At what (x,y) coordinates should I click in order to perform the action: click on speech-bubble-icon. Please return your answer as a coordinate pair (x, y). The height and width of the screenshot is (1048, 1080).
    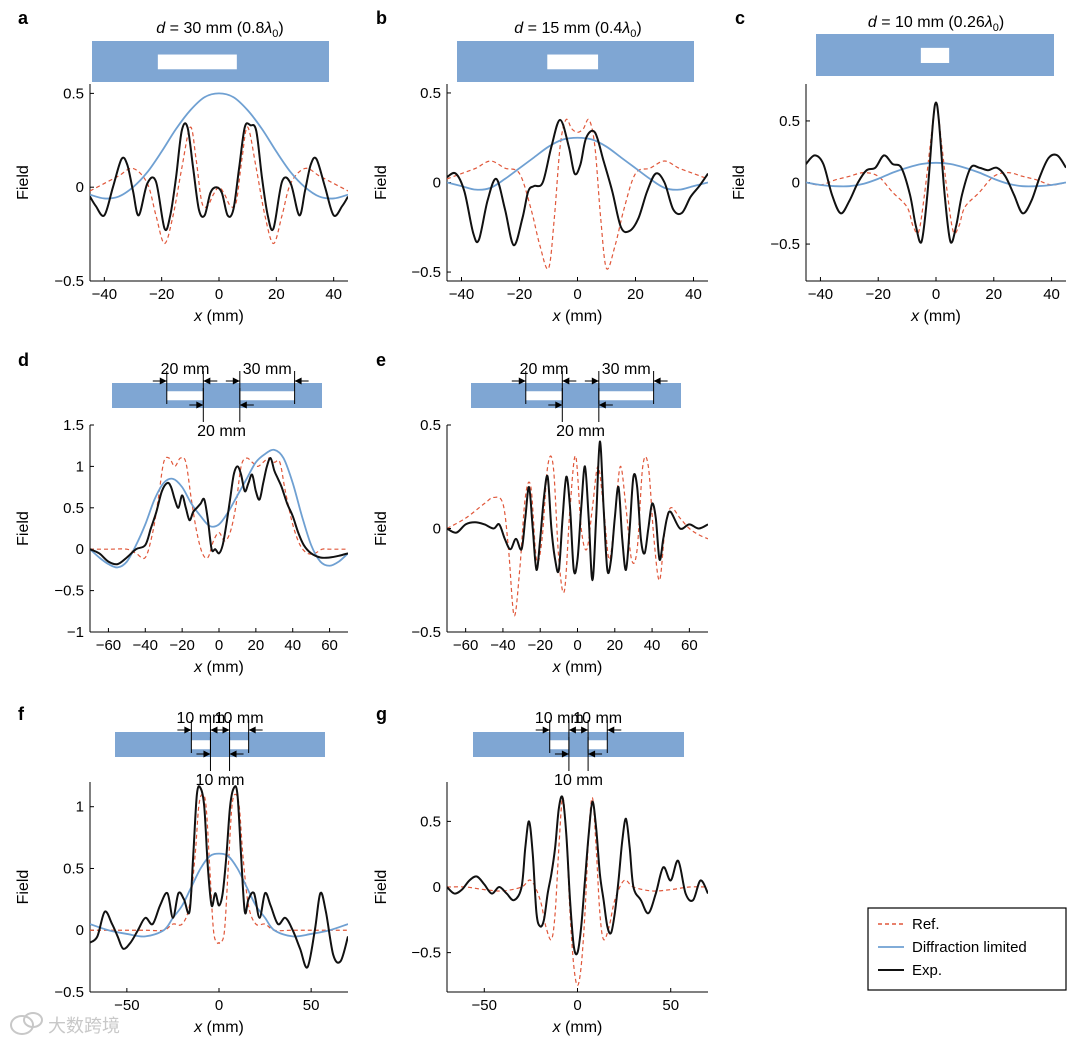
    Looking at the image, I should click on (26, 1023).